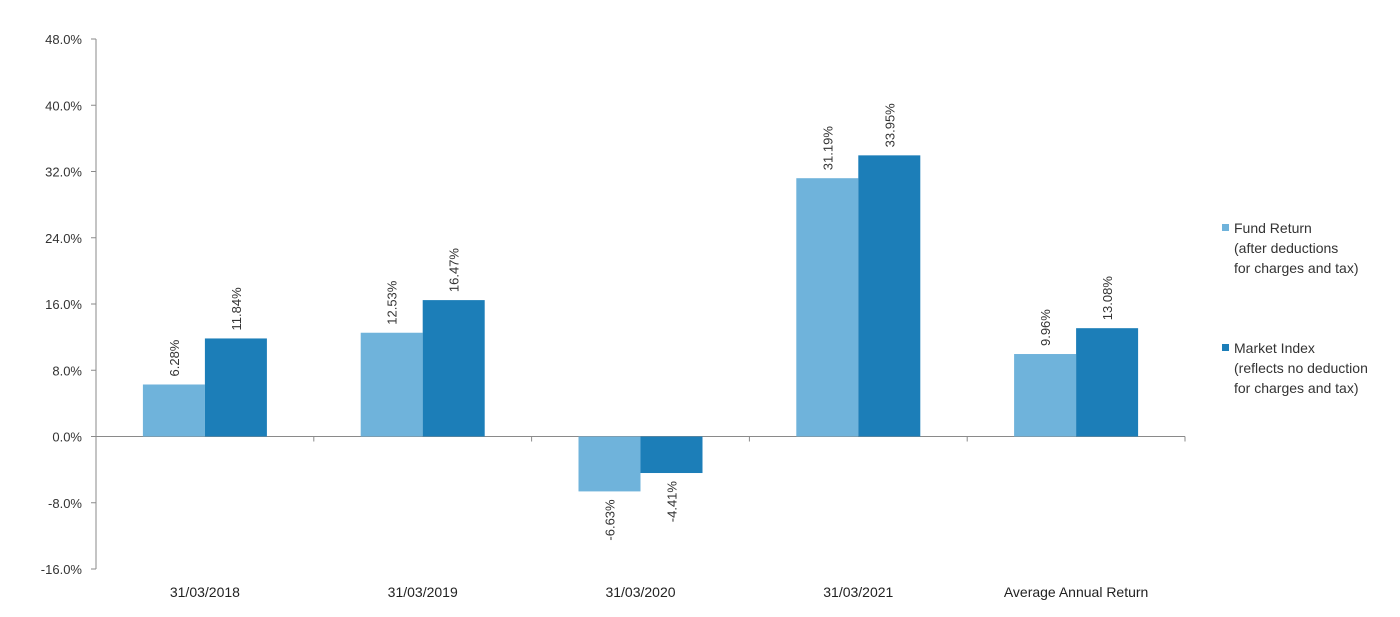  Describe the element at coordinates (1076, 592) in the screenshot. I see `x-category-label: Average Annual Return` at that location.